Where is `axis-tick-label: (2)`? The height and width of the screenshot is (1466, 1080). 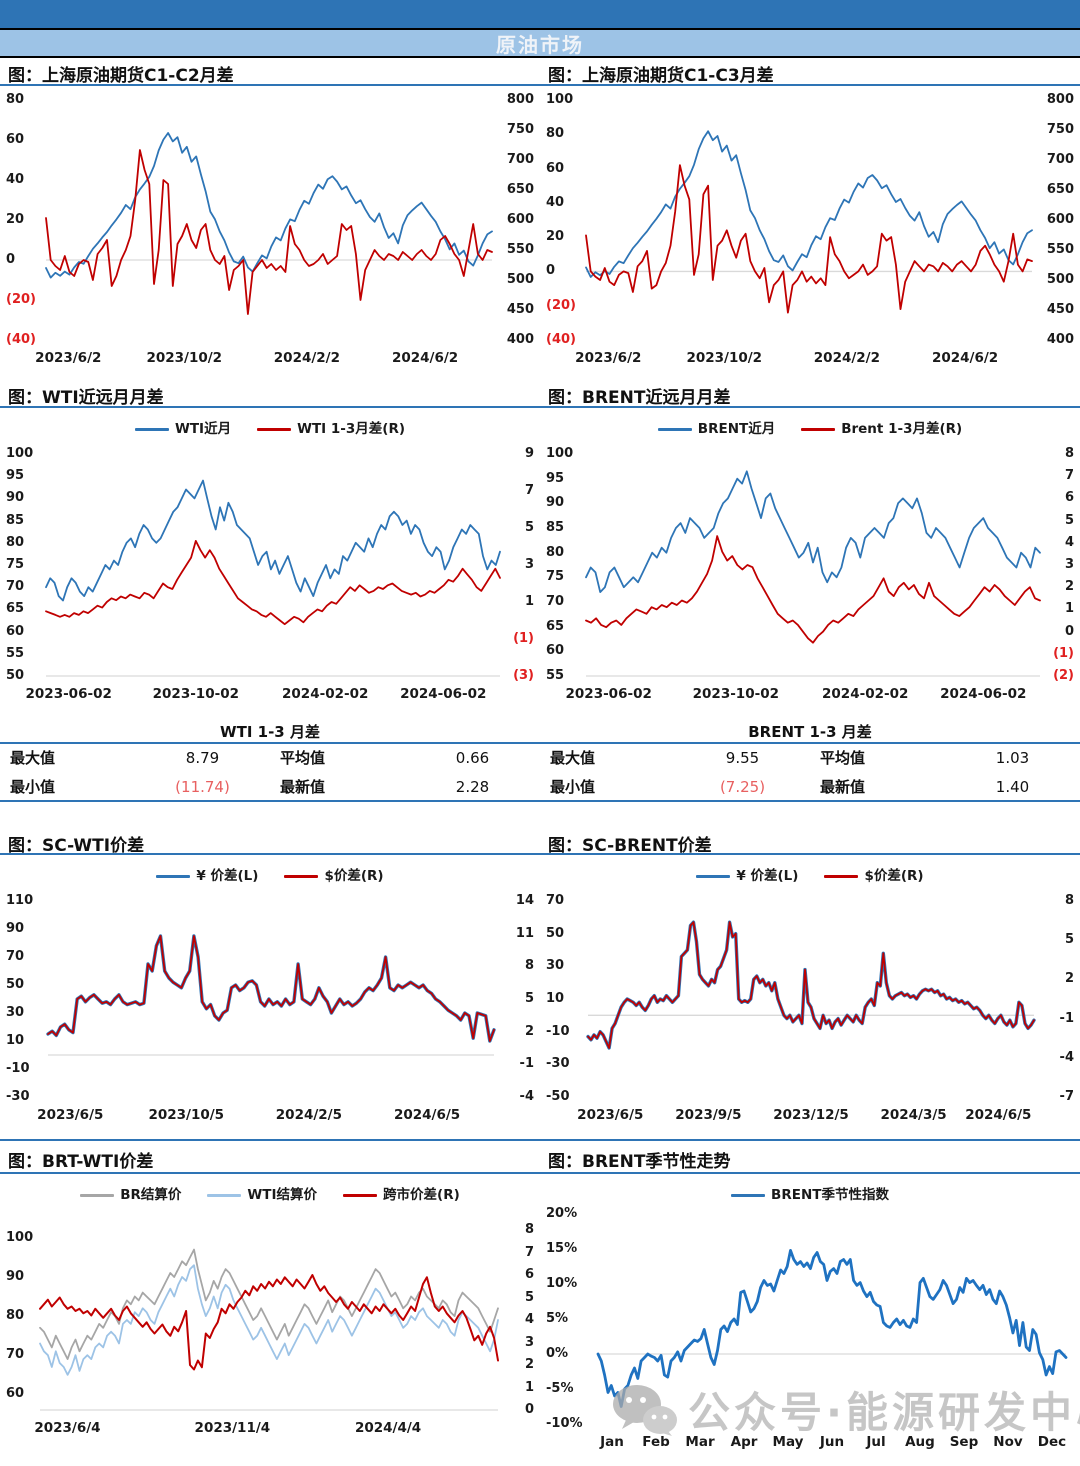 axis-tick-label: (2) is located at coordinates (1063, 675).